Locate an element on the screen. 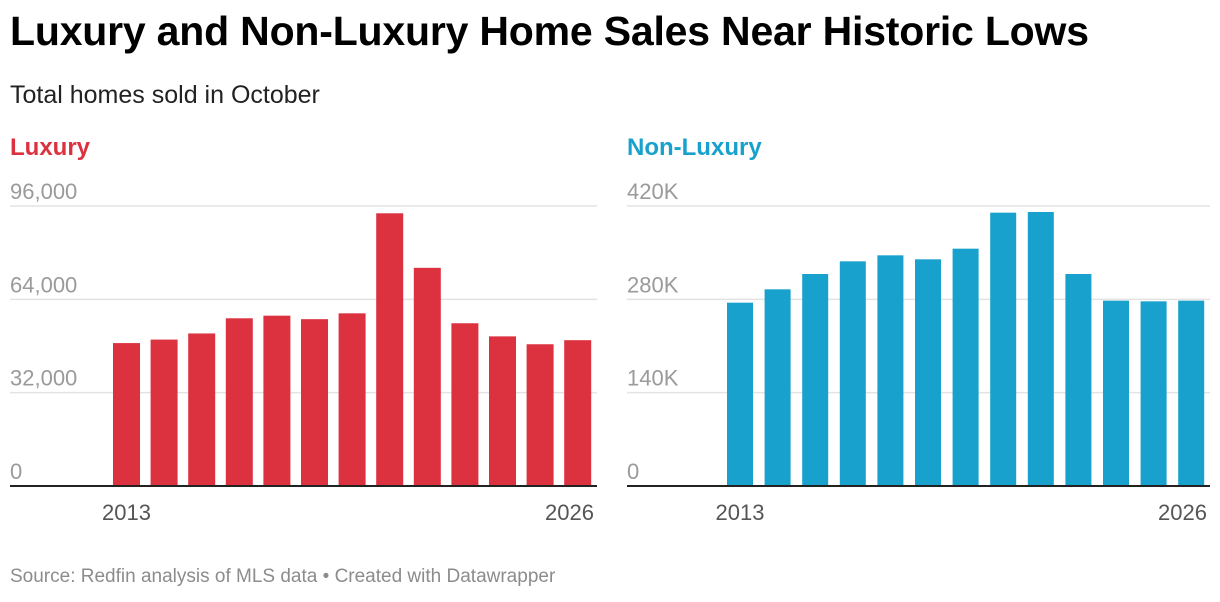 The height and width of the screenshot is (602, 1220). y-tick-label: 280K is located at coordinates (653, 284).